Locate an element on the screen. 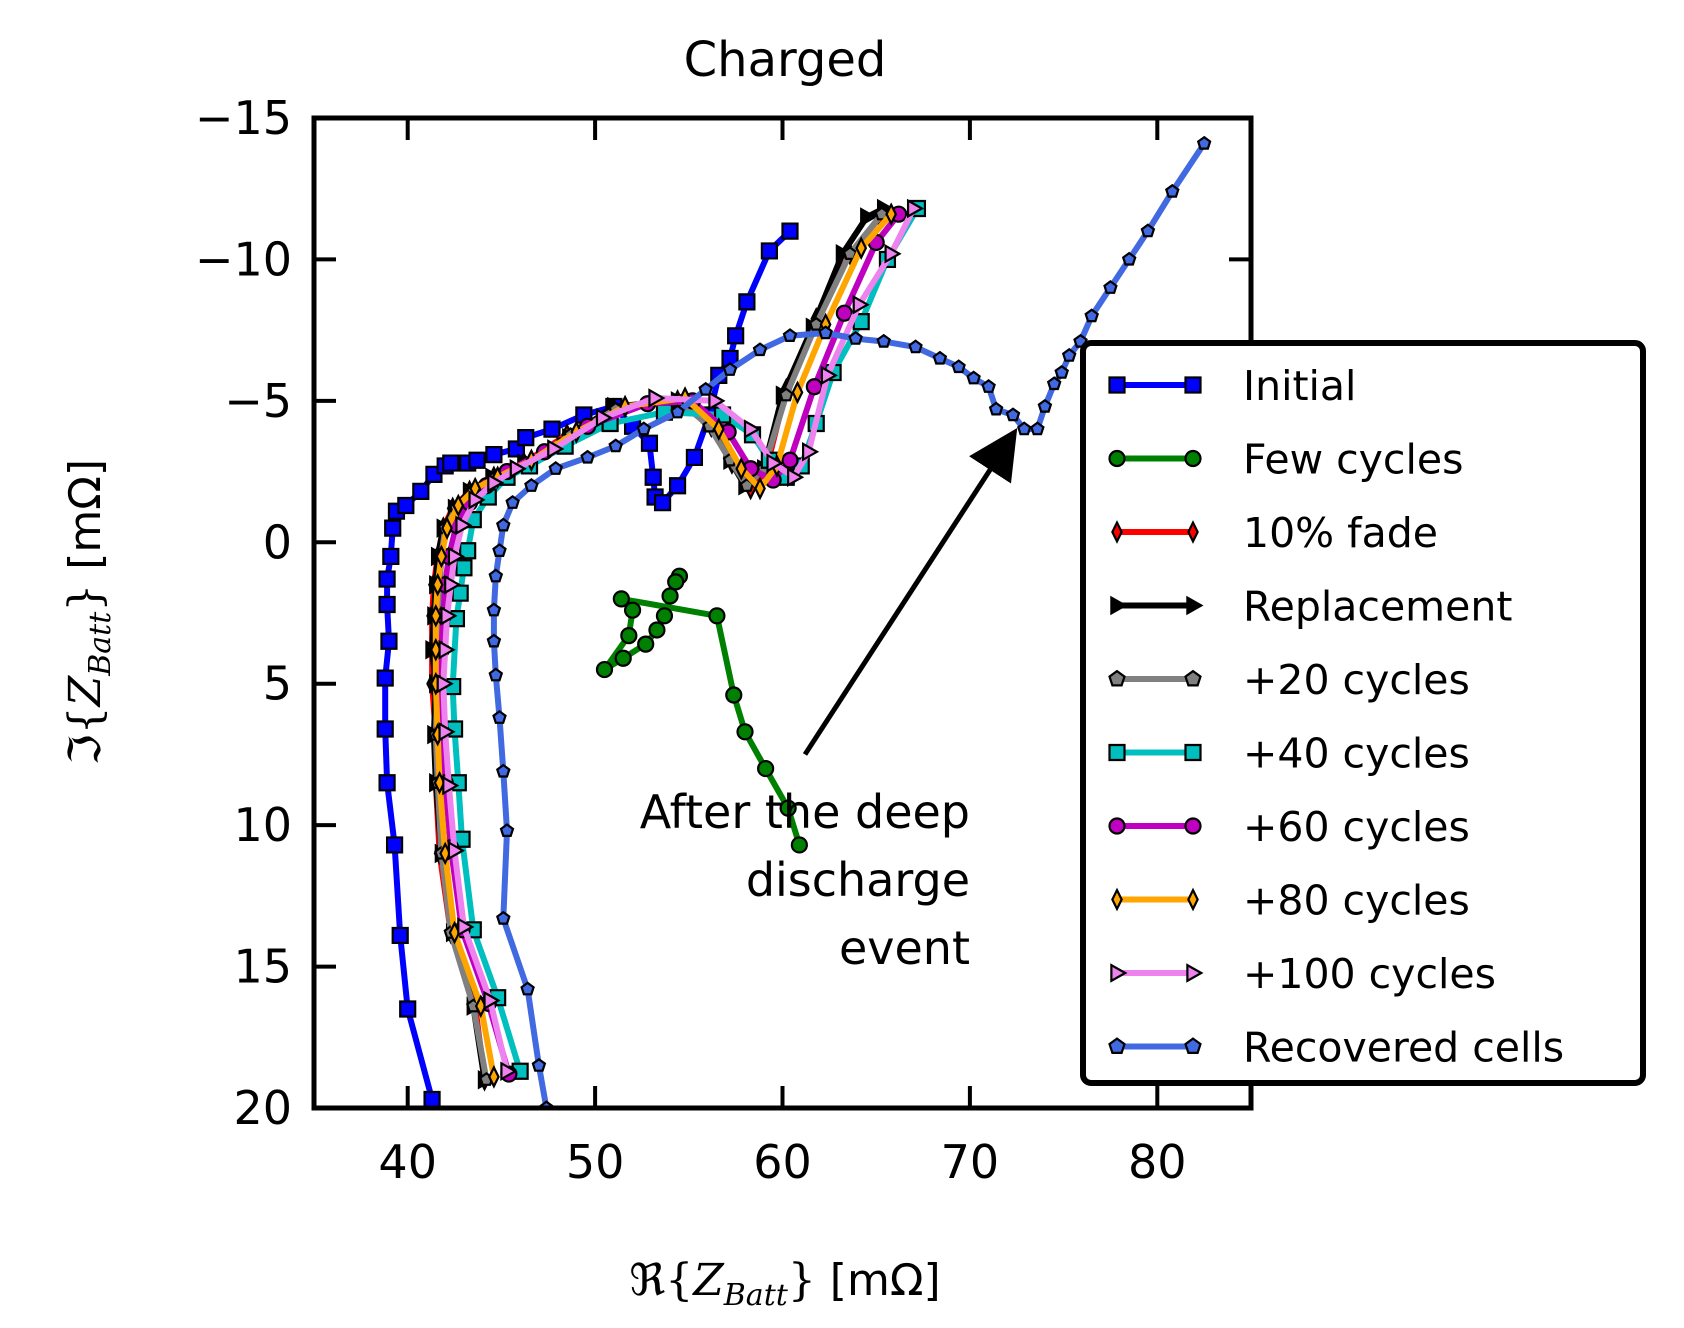 This screenshot has height=1328, width=1684. x-tick-label: 40 is located at coordinates (407, 1162).